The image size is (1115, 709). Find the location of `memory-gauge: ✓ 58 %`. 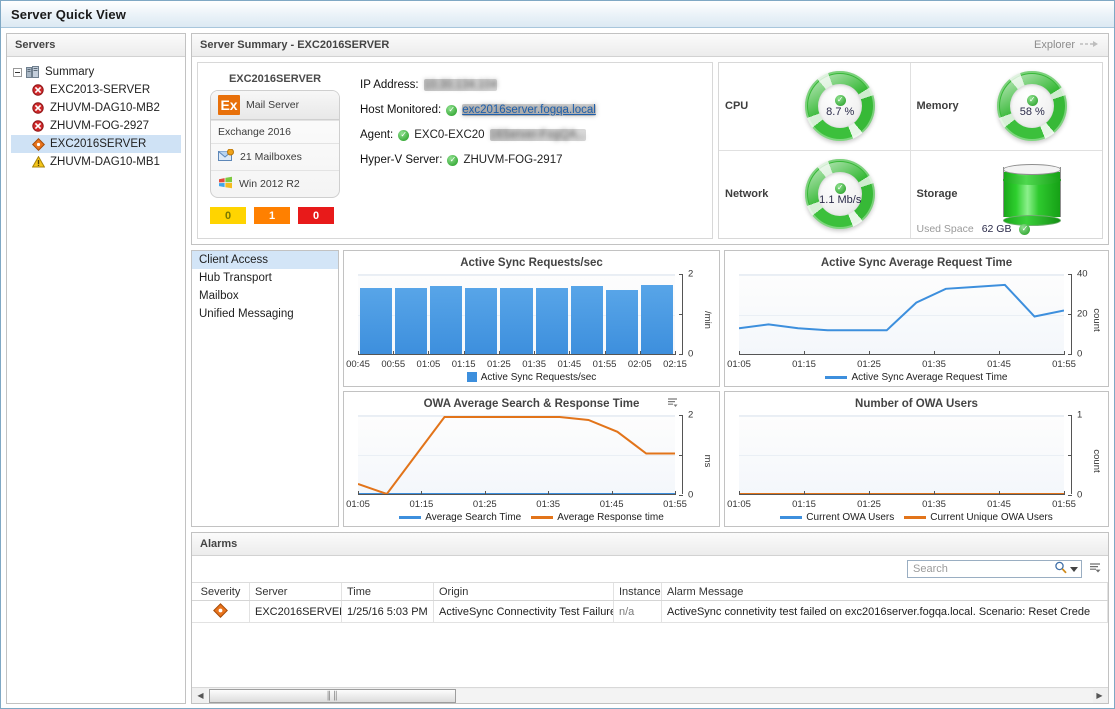

memory-gauge: ✓ 58 % is located at coordinates (1032, 106).